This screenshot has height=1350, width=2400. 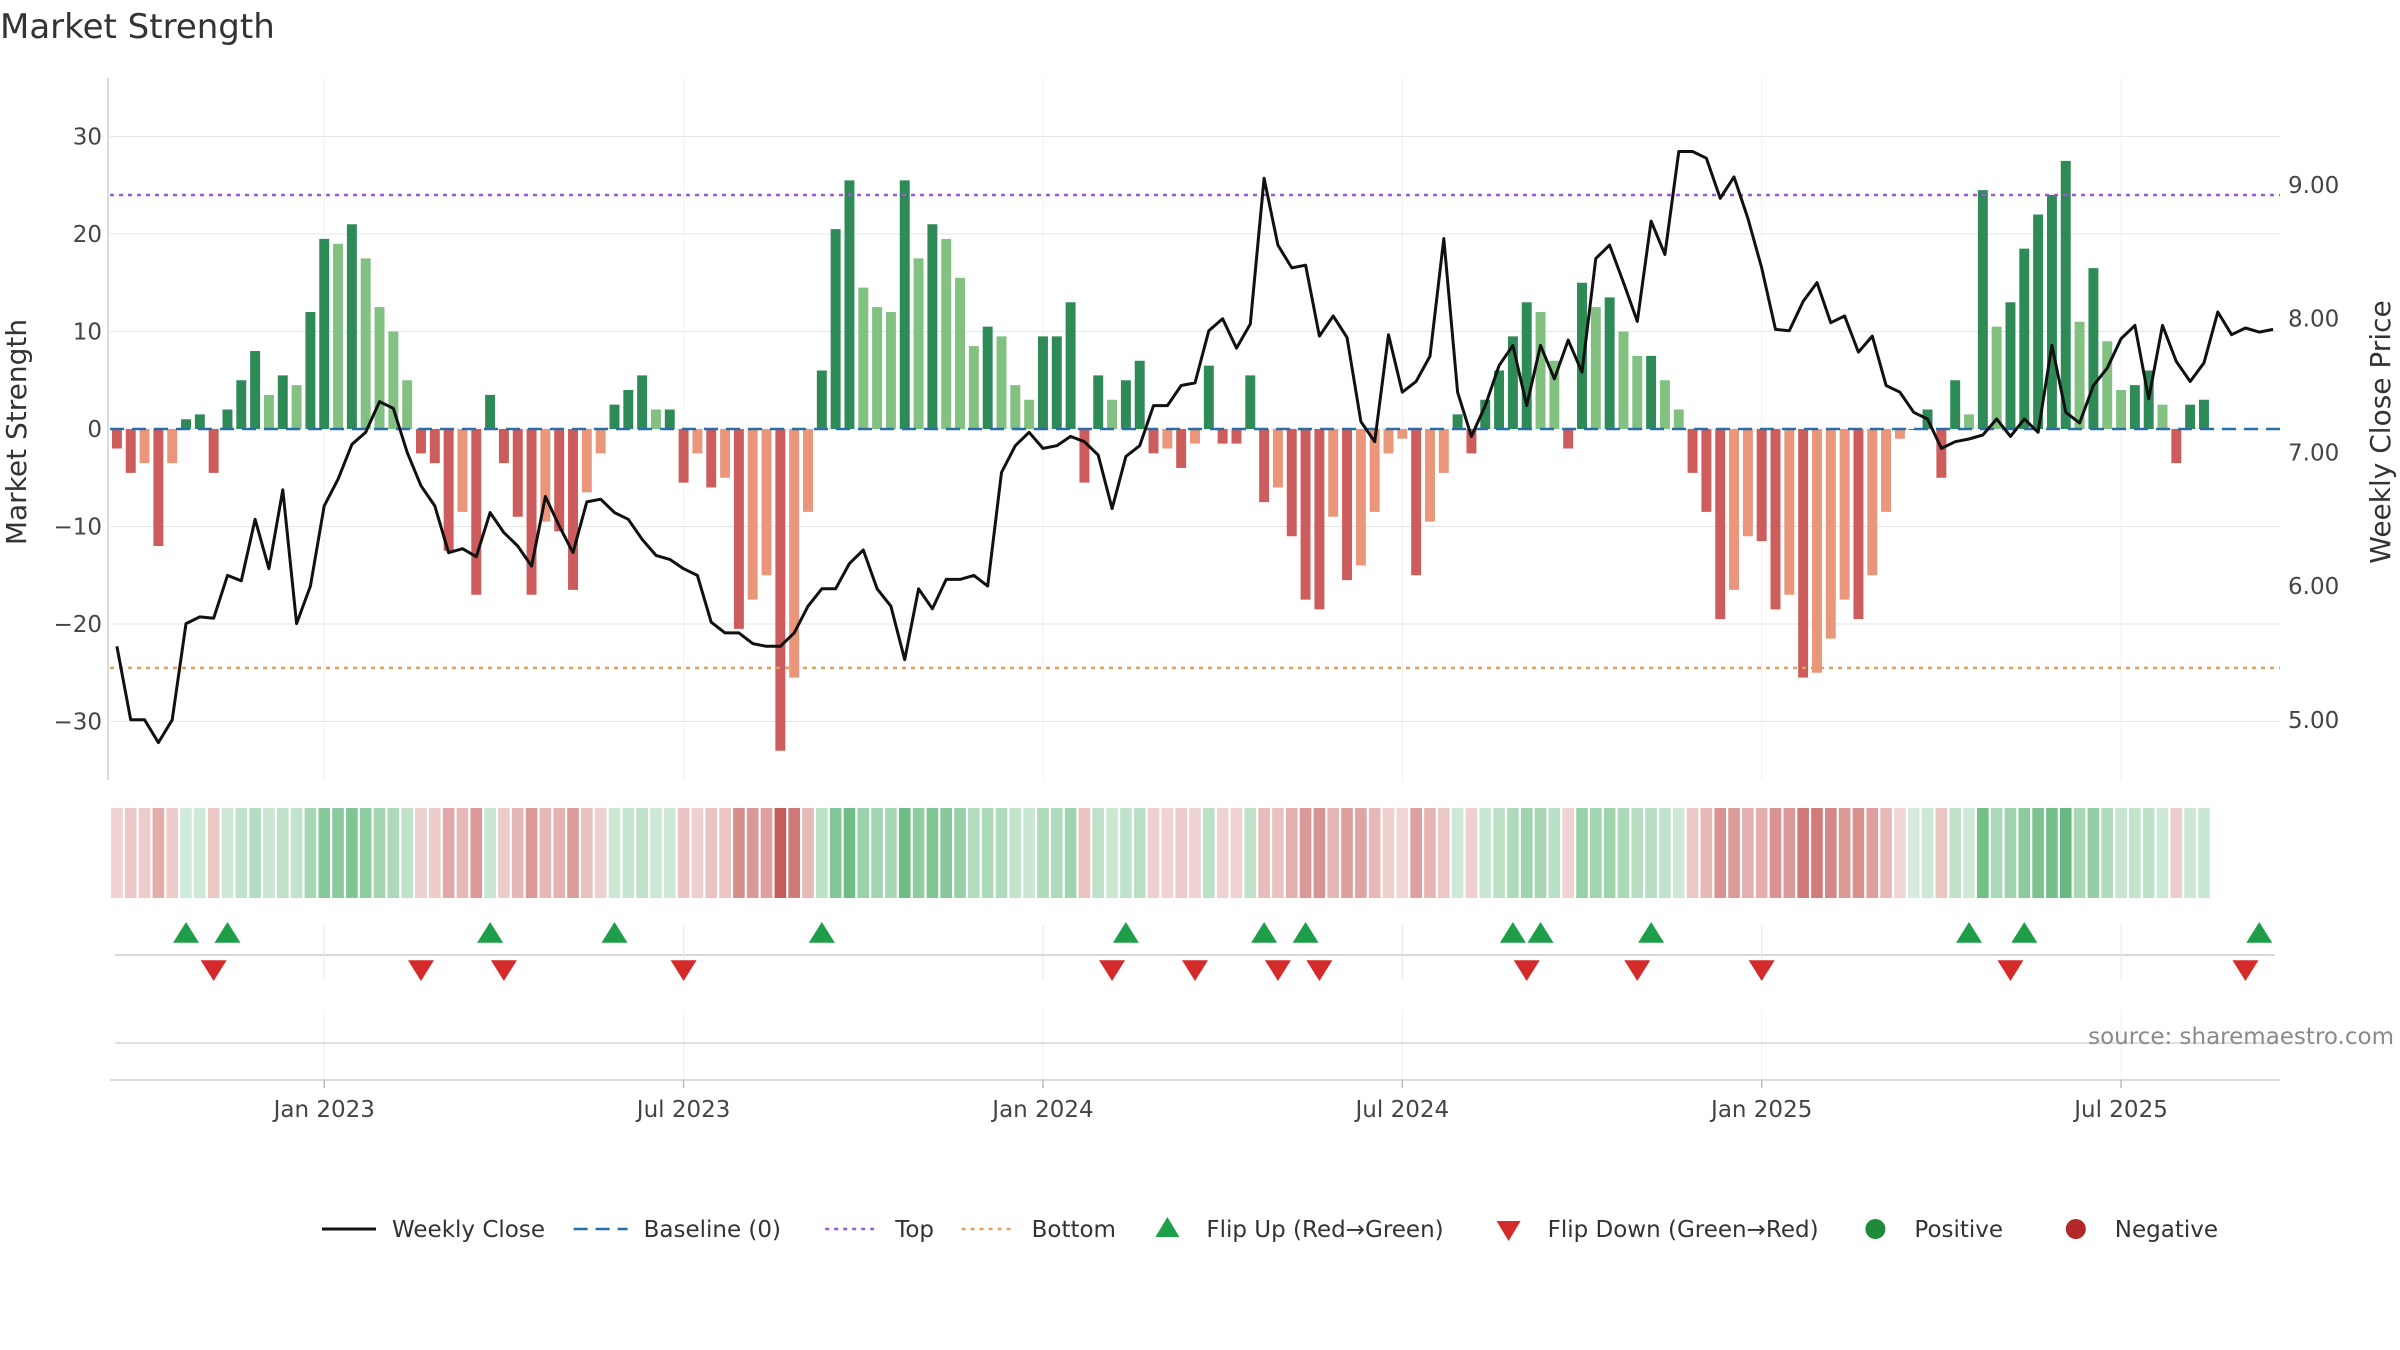 I want to click on bottom-panel, so click(x=1195, y=1045).